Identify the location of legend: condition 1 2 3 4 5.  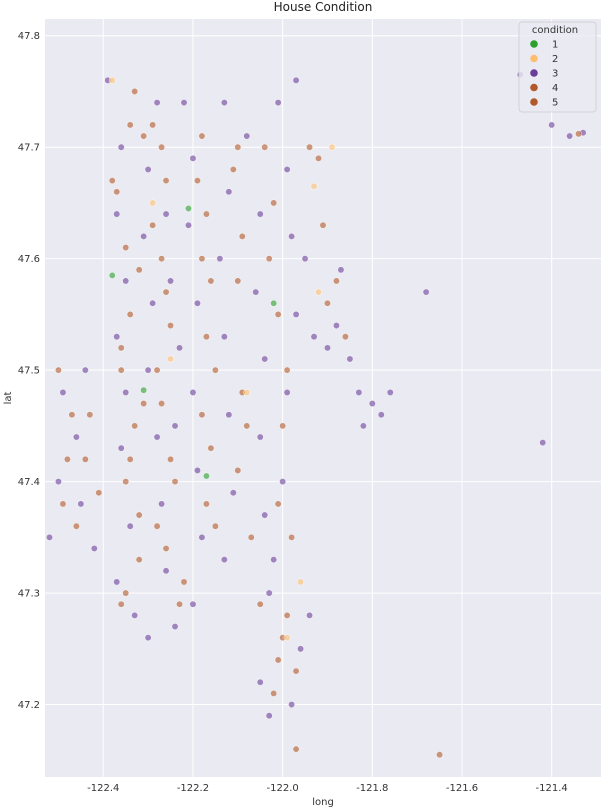
(557, 67).